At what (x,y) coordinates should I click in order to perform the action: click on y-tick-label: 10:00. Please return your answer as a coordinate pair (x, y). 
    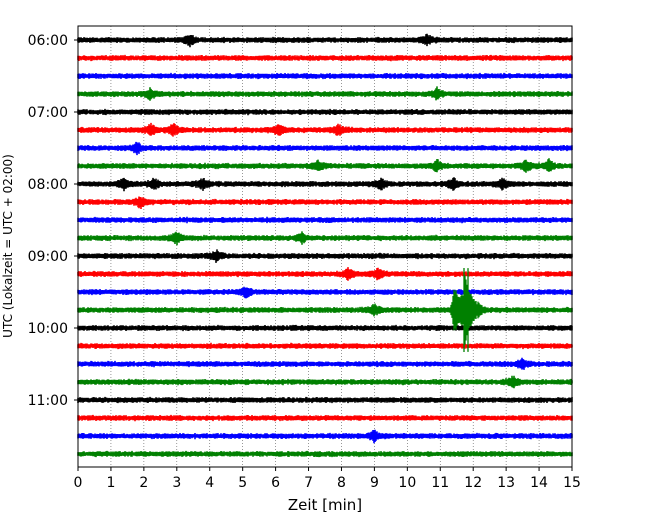
    Looking at the image, I should click on (48, 329).